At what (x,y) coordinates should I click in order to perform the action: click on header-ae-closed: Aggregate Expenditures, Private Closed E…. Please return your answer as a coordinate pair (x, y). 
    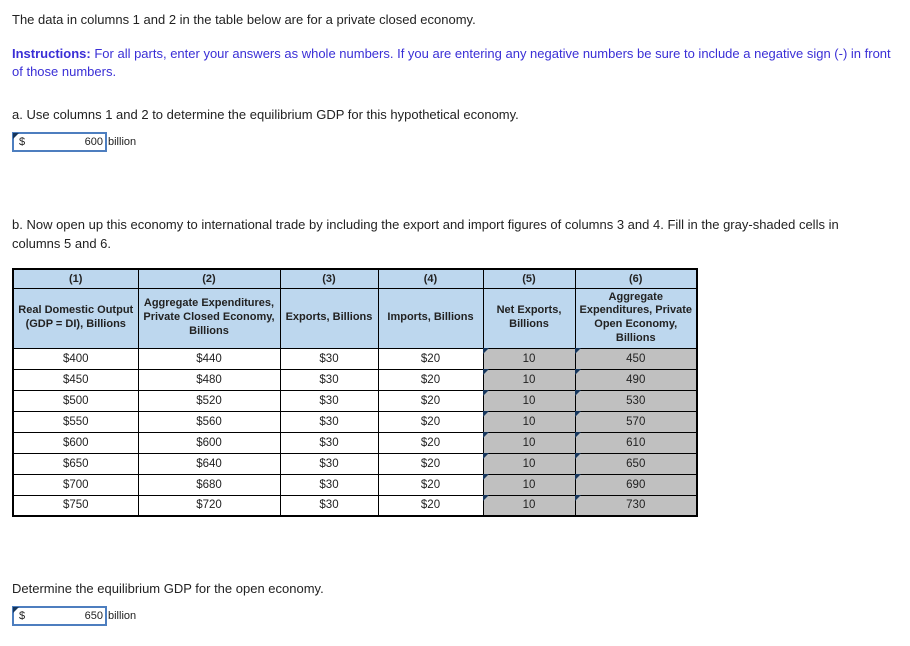
    Looking at the image, I should click on (209, 318).